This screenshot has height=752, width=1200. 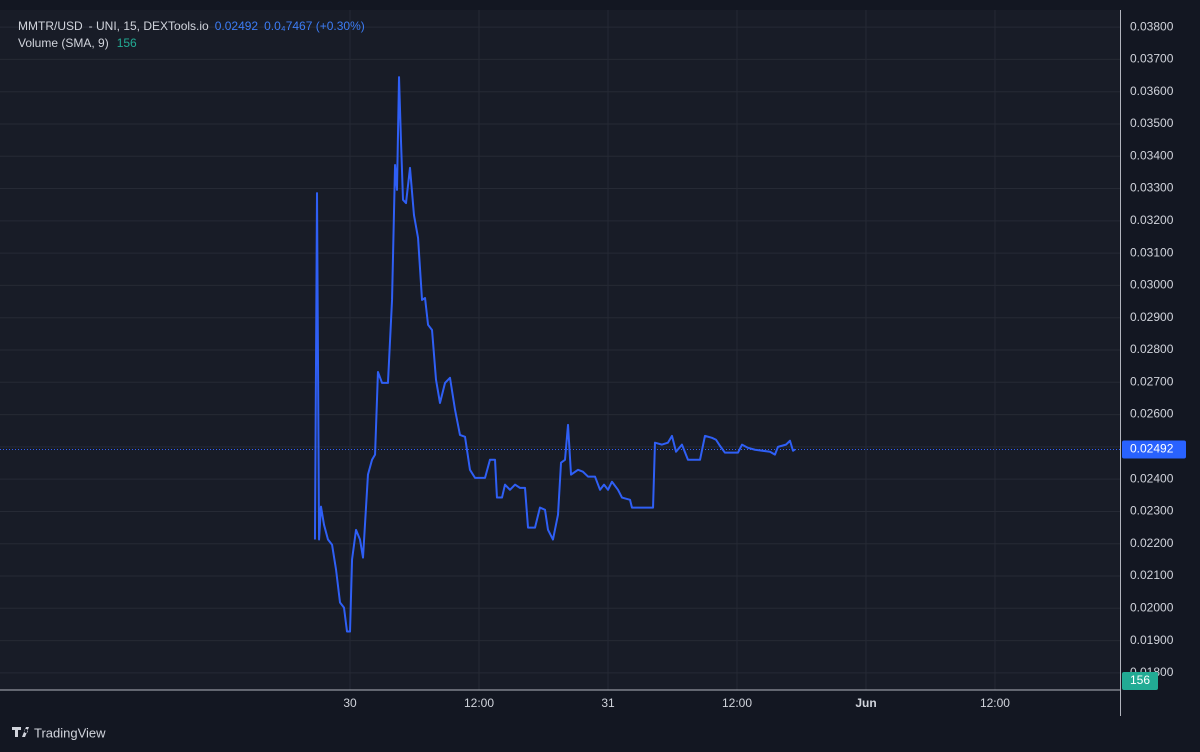 I want to click on y-tick-label: 0.02400, so click(x=1152, y=478).